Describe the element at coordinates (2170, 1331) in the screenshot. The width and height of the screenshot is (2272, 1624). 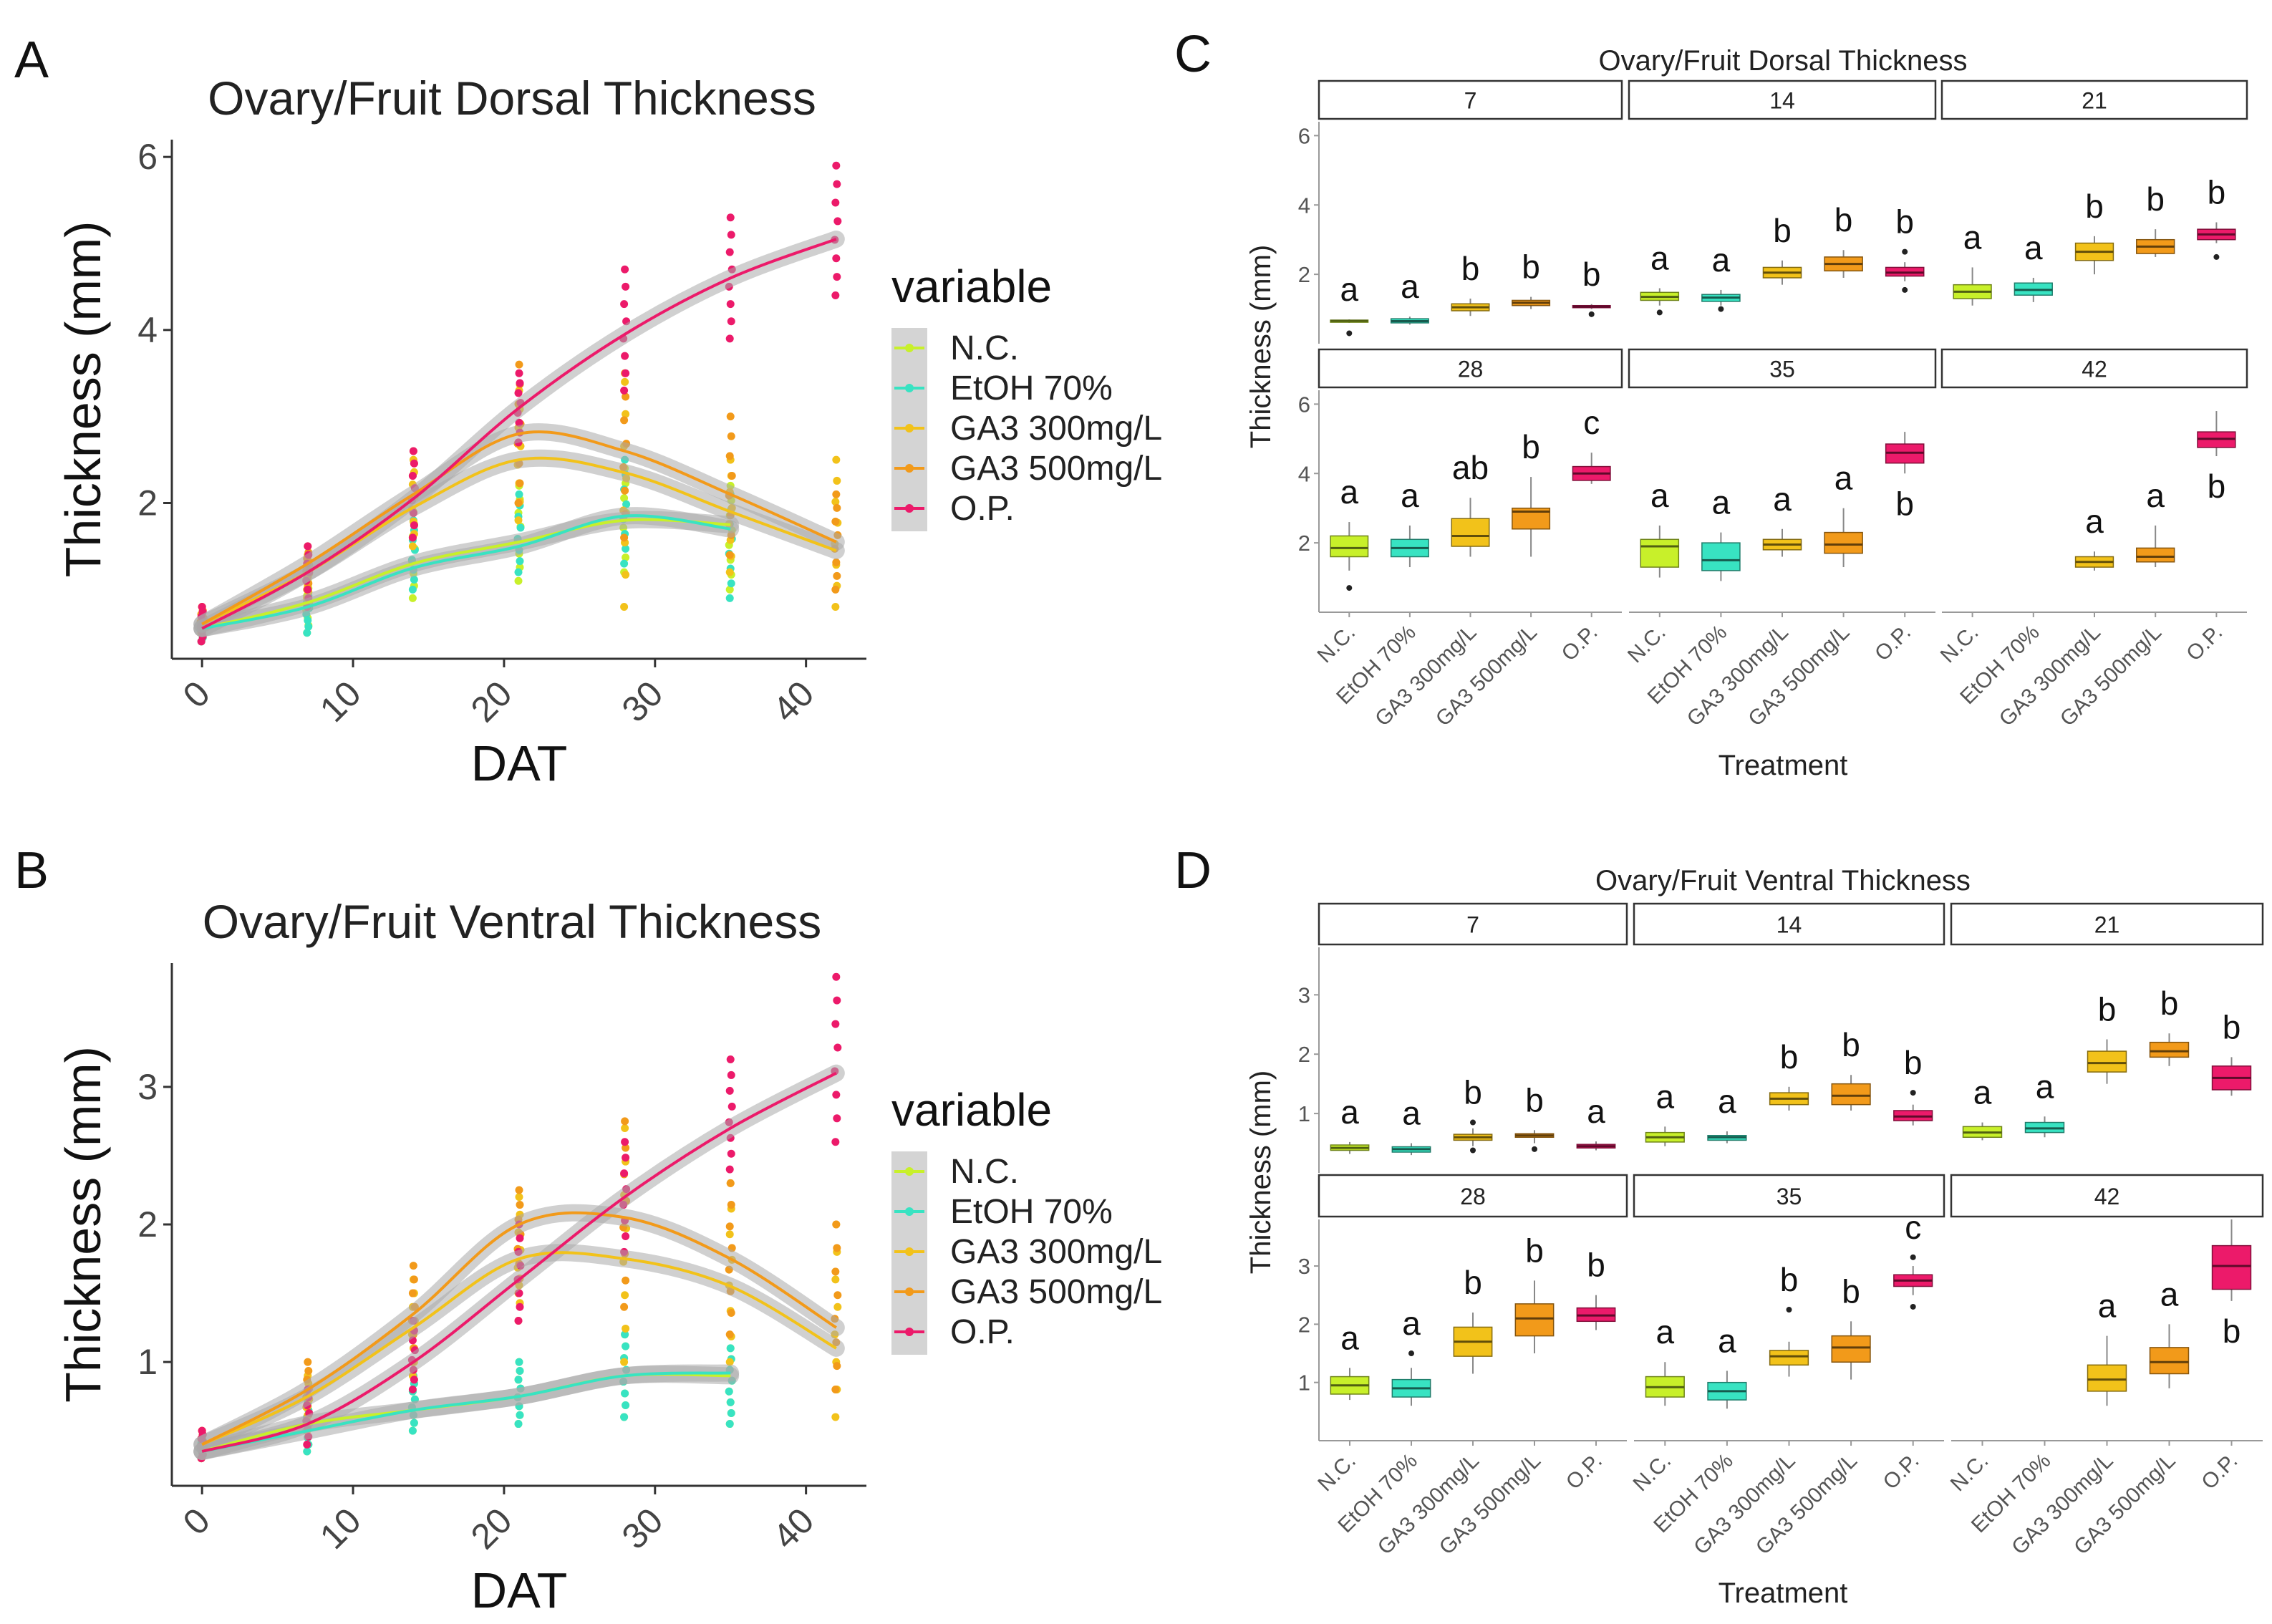
I see `box-ga3-500mg-l: a` at that location.